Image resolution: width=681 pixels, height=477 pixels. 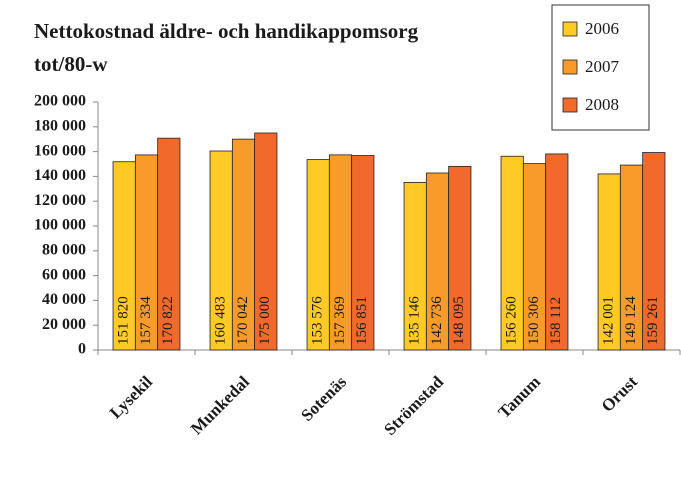 I want to click on x-tick-label: Munkedal, so click(x=220, y=405).